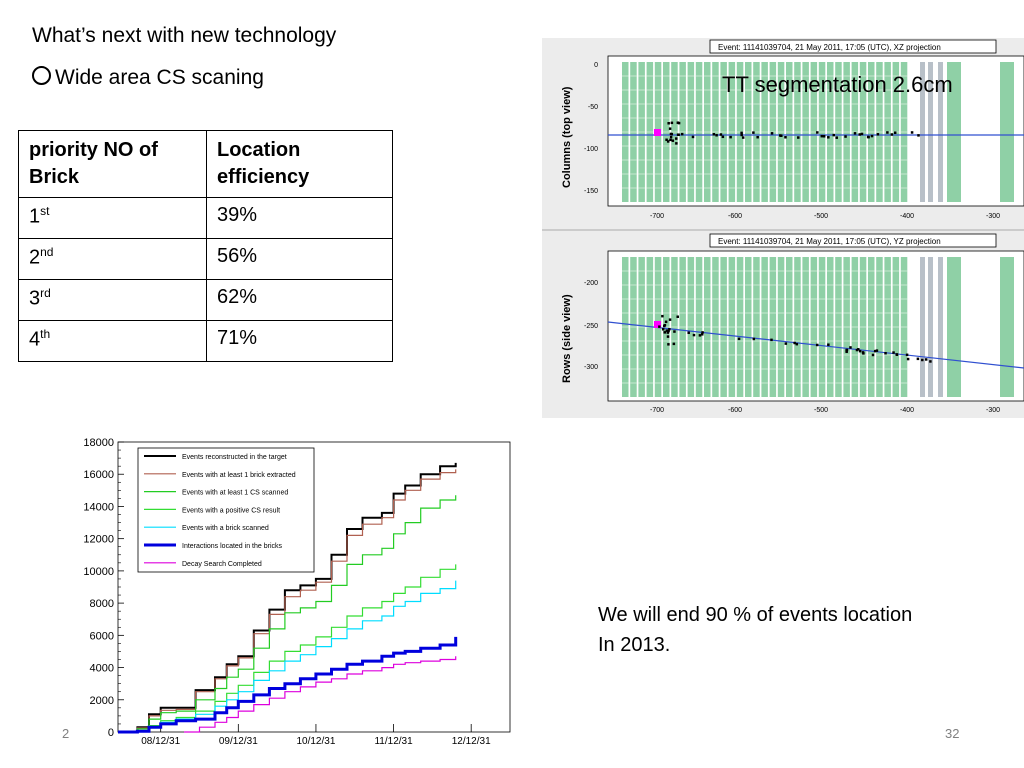 The image size is (1024, 768). What do you see at coordinates (98, 540) in the screenshot?
I see `y-tick-label: 12000` at bounding box center [98, 540].